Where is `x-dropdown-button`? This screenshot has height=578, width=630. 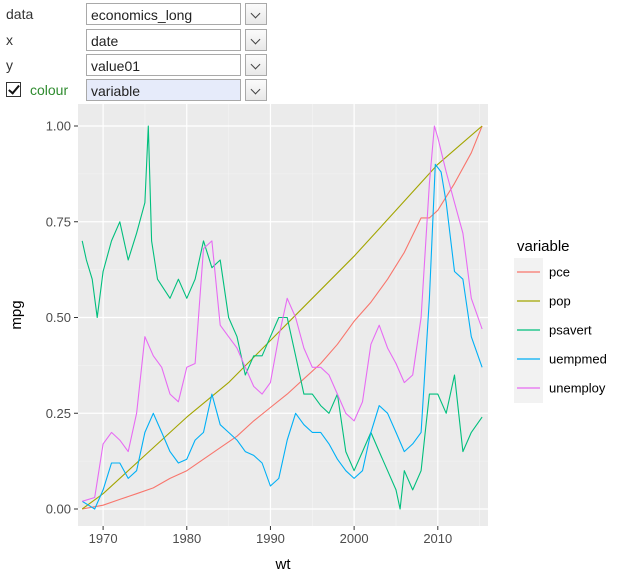
x-dropdown-button is located at coordinates (256, 40).